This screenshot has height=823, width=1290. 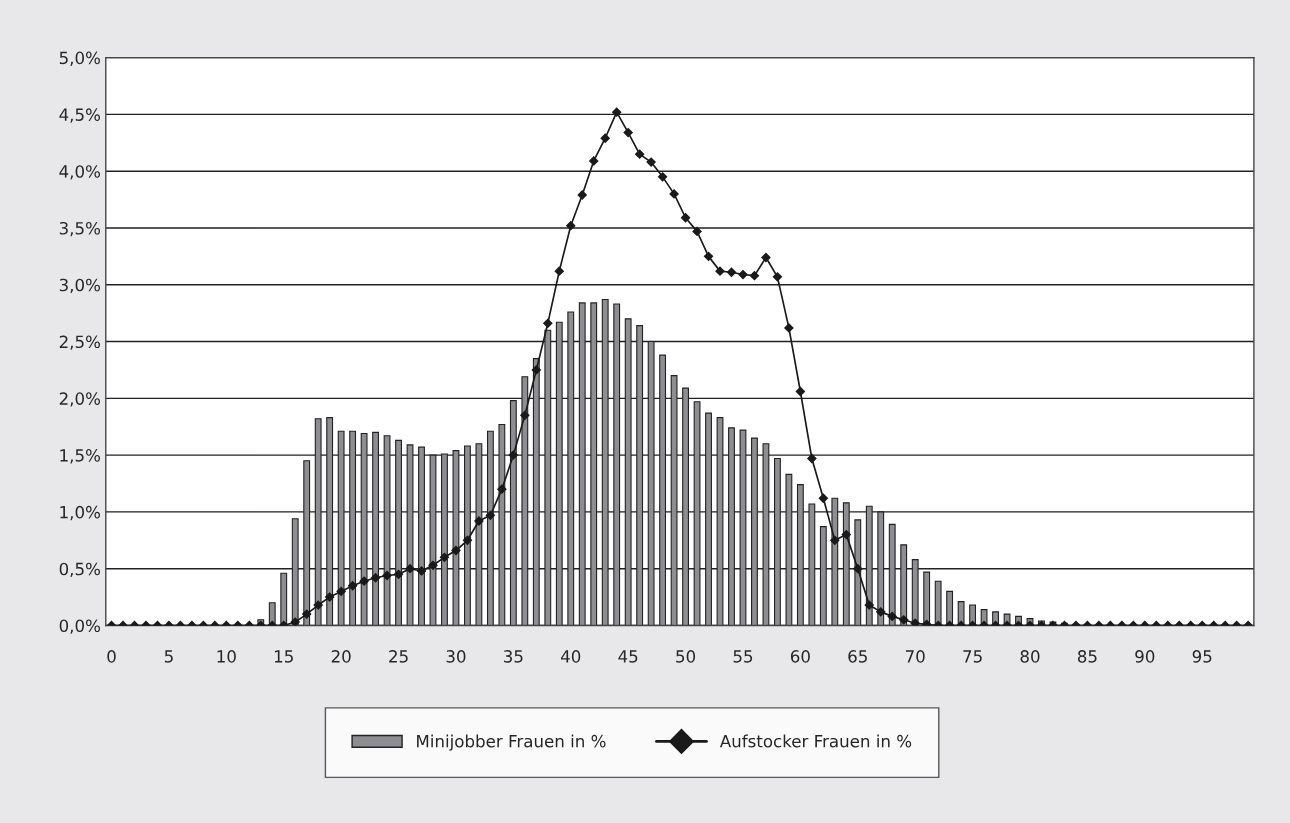 I want to click on x-tick-label: 60, so click(x=800, y=656).